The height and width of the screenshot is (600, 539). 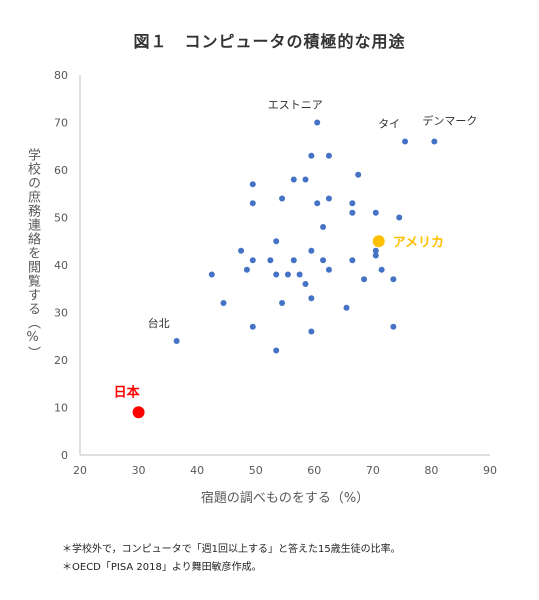 What do you see at coordinates (61, 170) in the screenshot?
I see `y-tick-label: 60` at bounding box center [61, 170].